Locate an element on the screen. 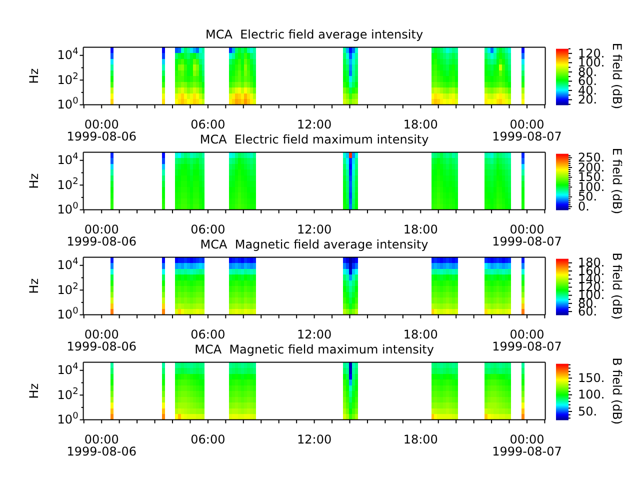 The height and width of the screenshot is (480, 640). color-bar-label: 0. is located at coordinates (584, 207).